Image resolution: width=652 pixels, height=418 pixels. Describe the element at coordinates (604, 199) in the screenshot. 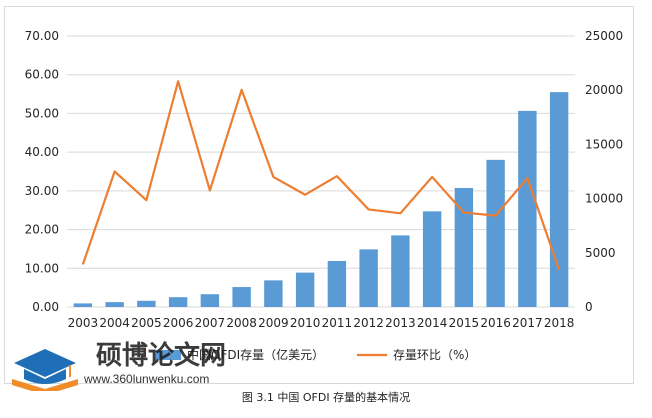

I see `y-right-tick-label: 10000` at that location.